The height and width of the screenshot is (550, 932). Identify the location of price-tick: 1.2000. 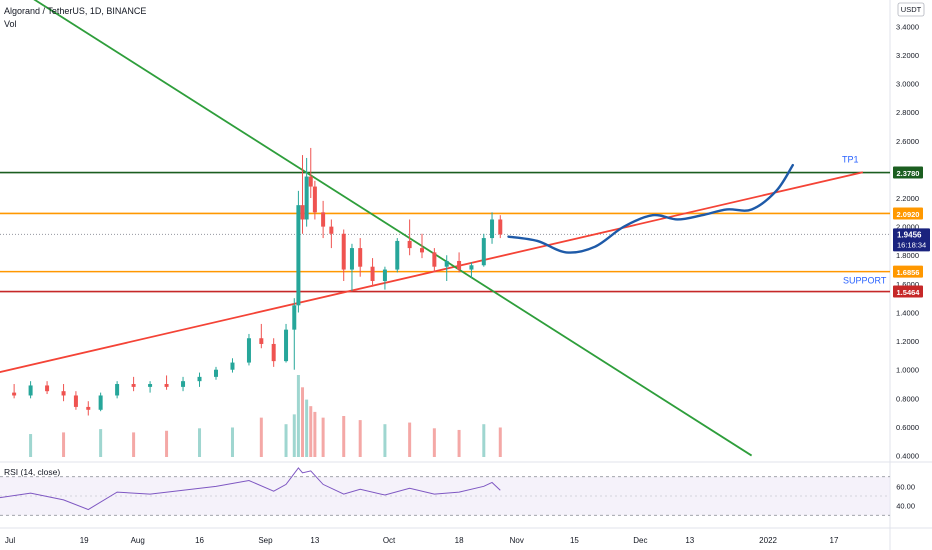
(907, 341).